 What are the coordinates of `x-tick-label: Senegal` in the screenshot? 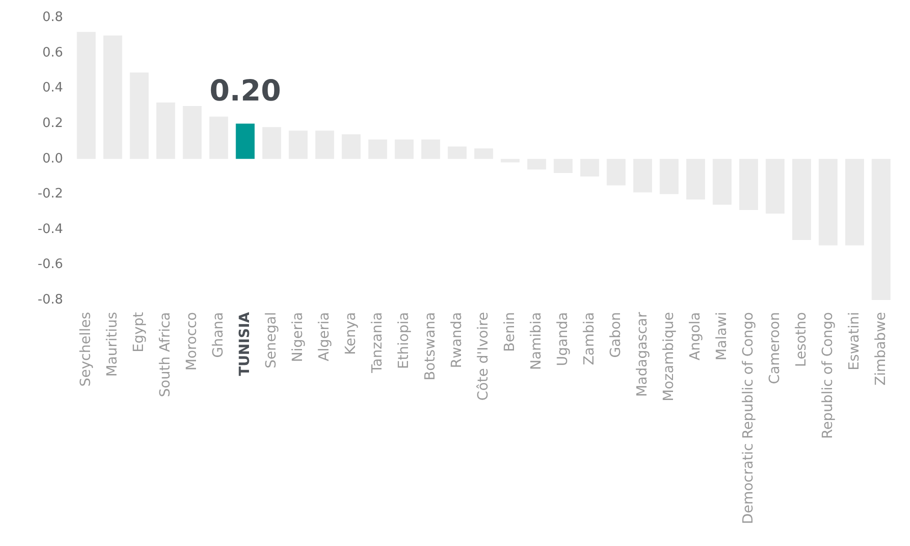 It's located at (271, 340).